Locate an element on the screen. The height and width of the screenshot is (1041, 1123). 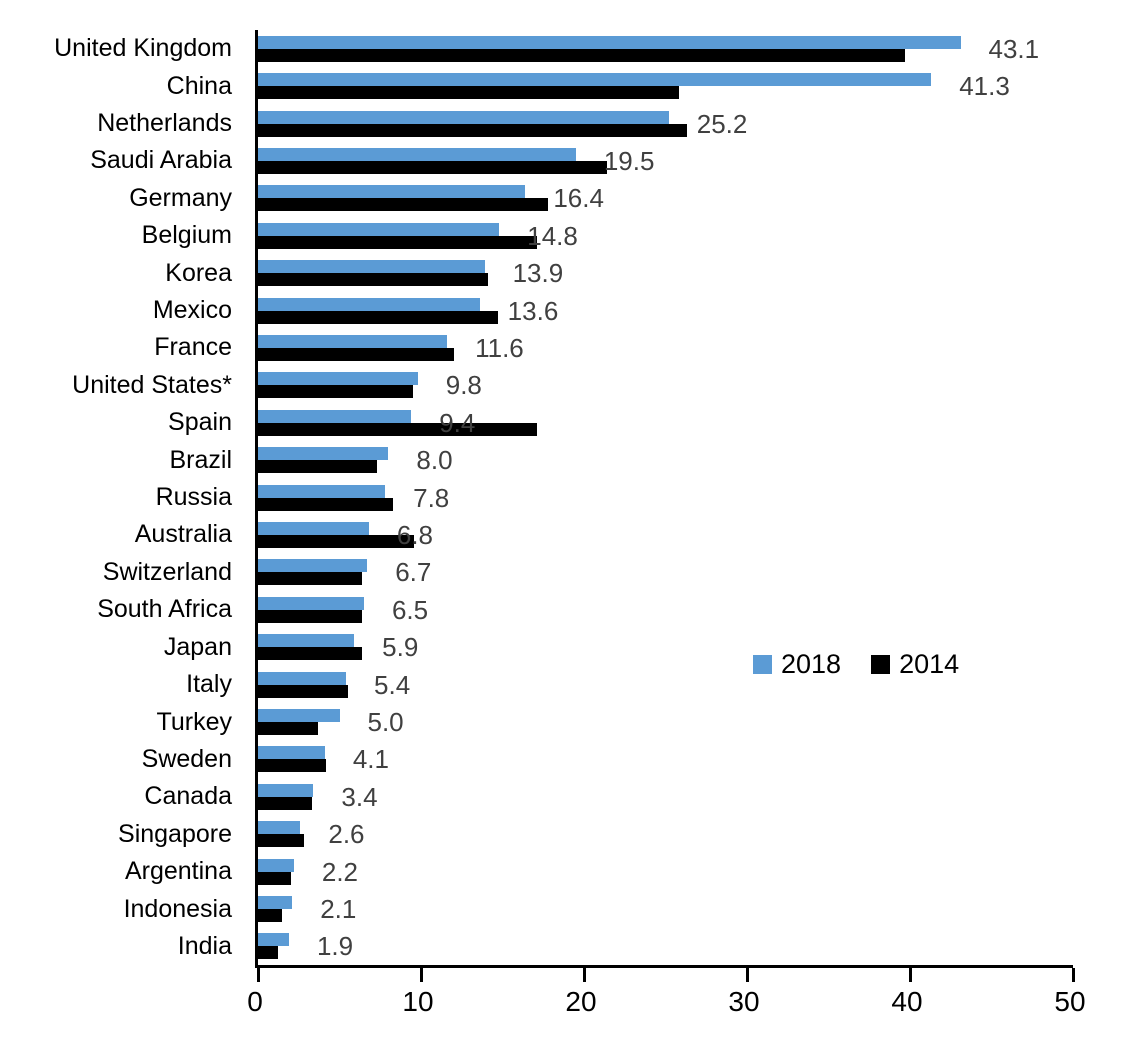
legend-item-2014: 2014 is located at coordinates (915, 664).